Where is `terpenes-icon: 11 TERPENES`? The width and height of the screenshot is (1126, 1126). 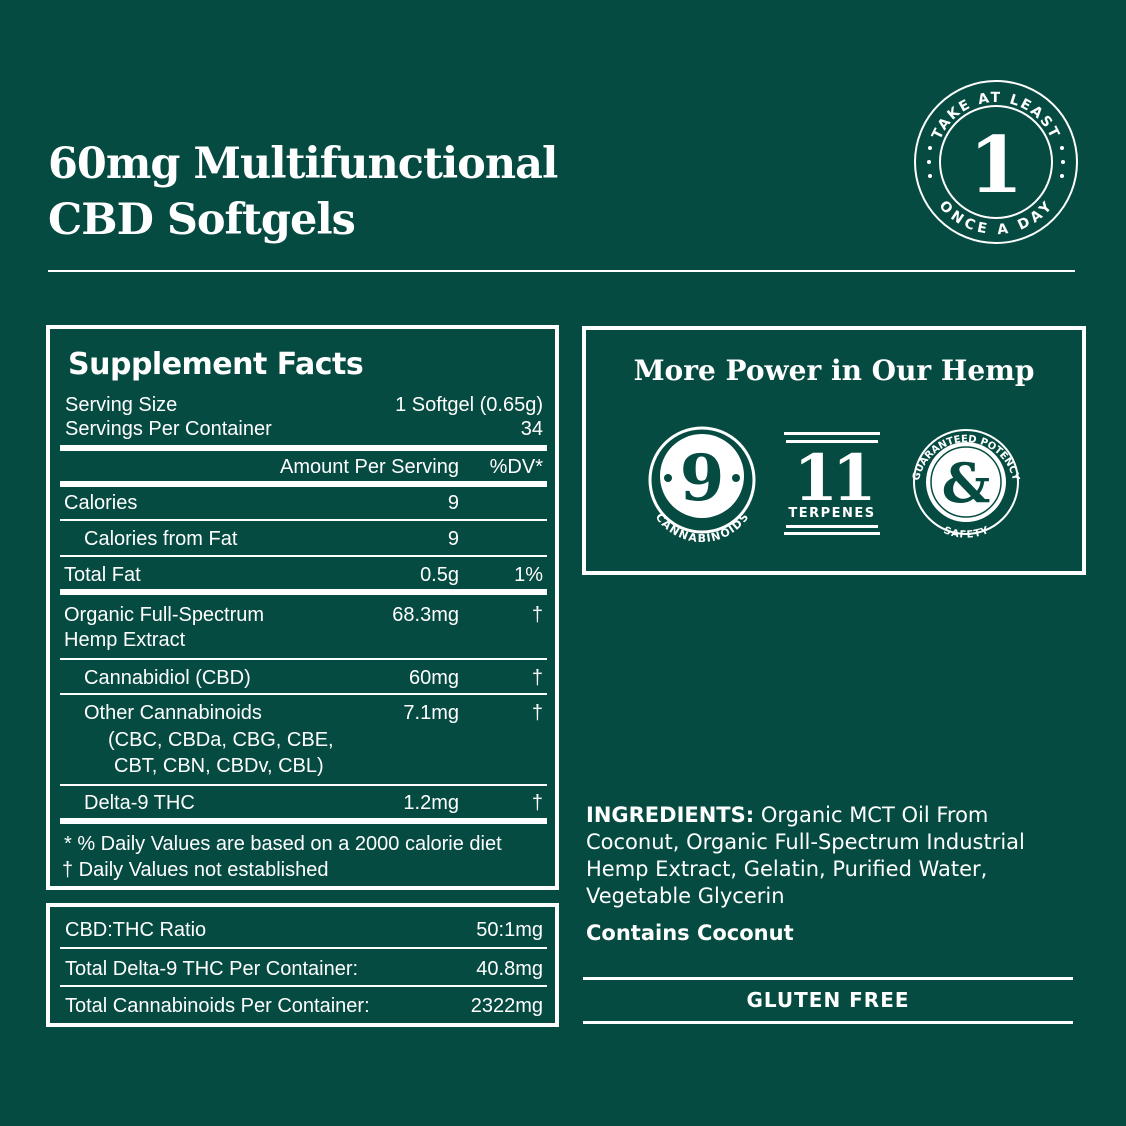 terpenes-icon: 11 TERPENES is located at coordinates (832, 483).